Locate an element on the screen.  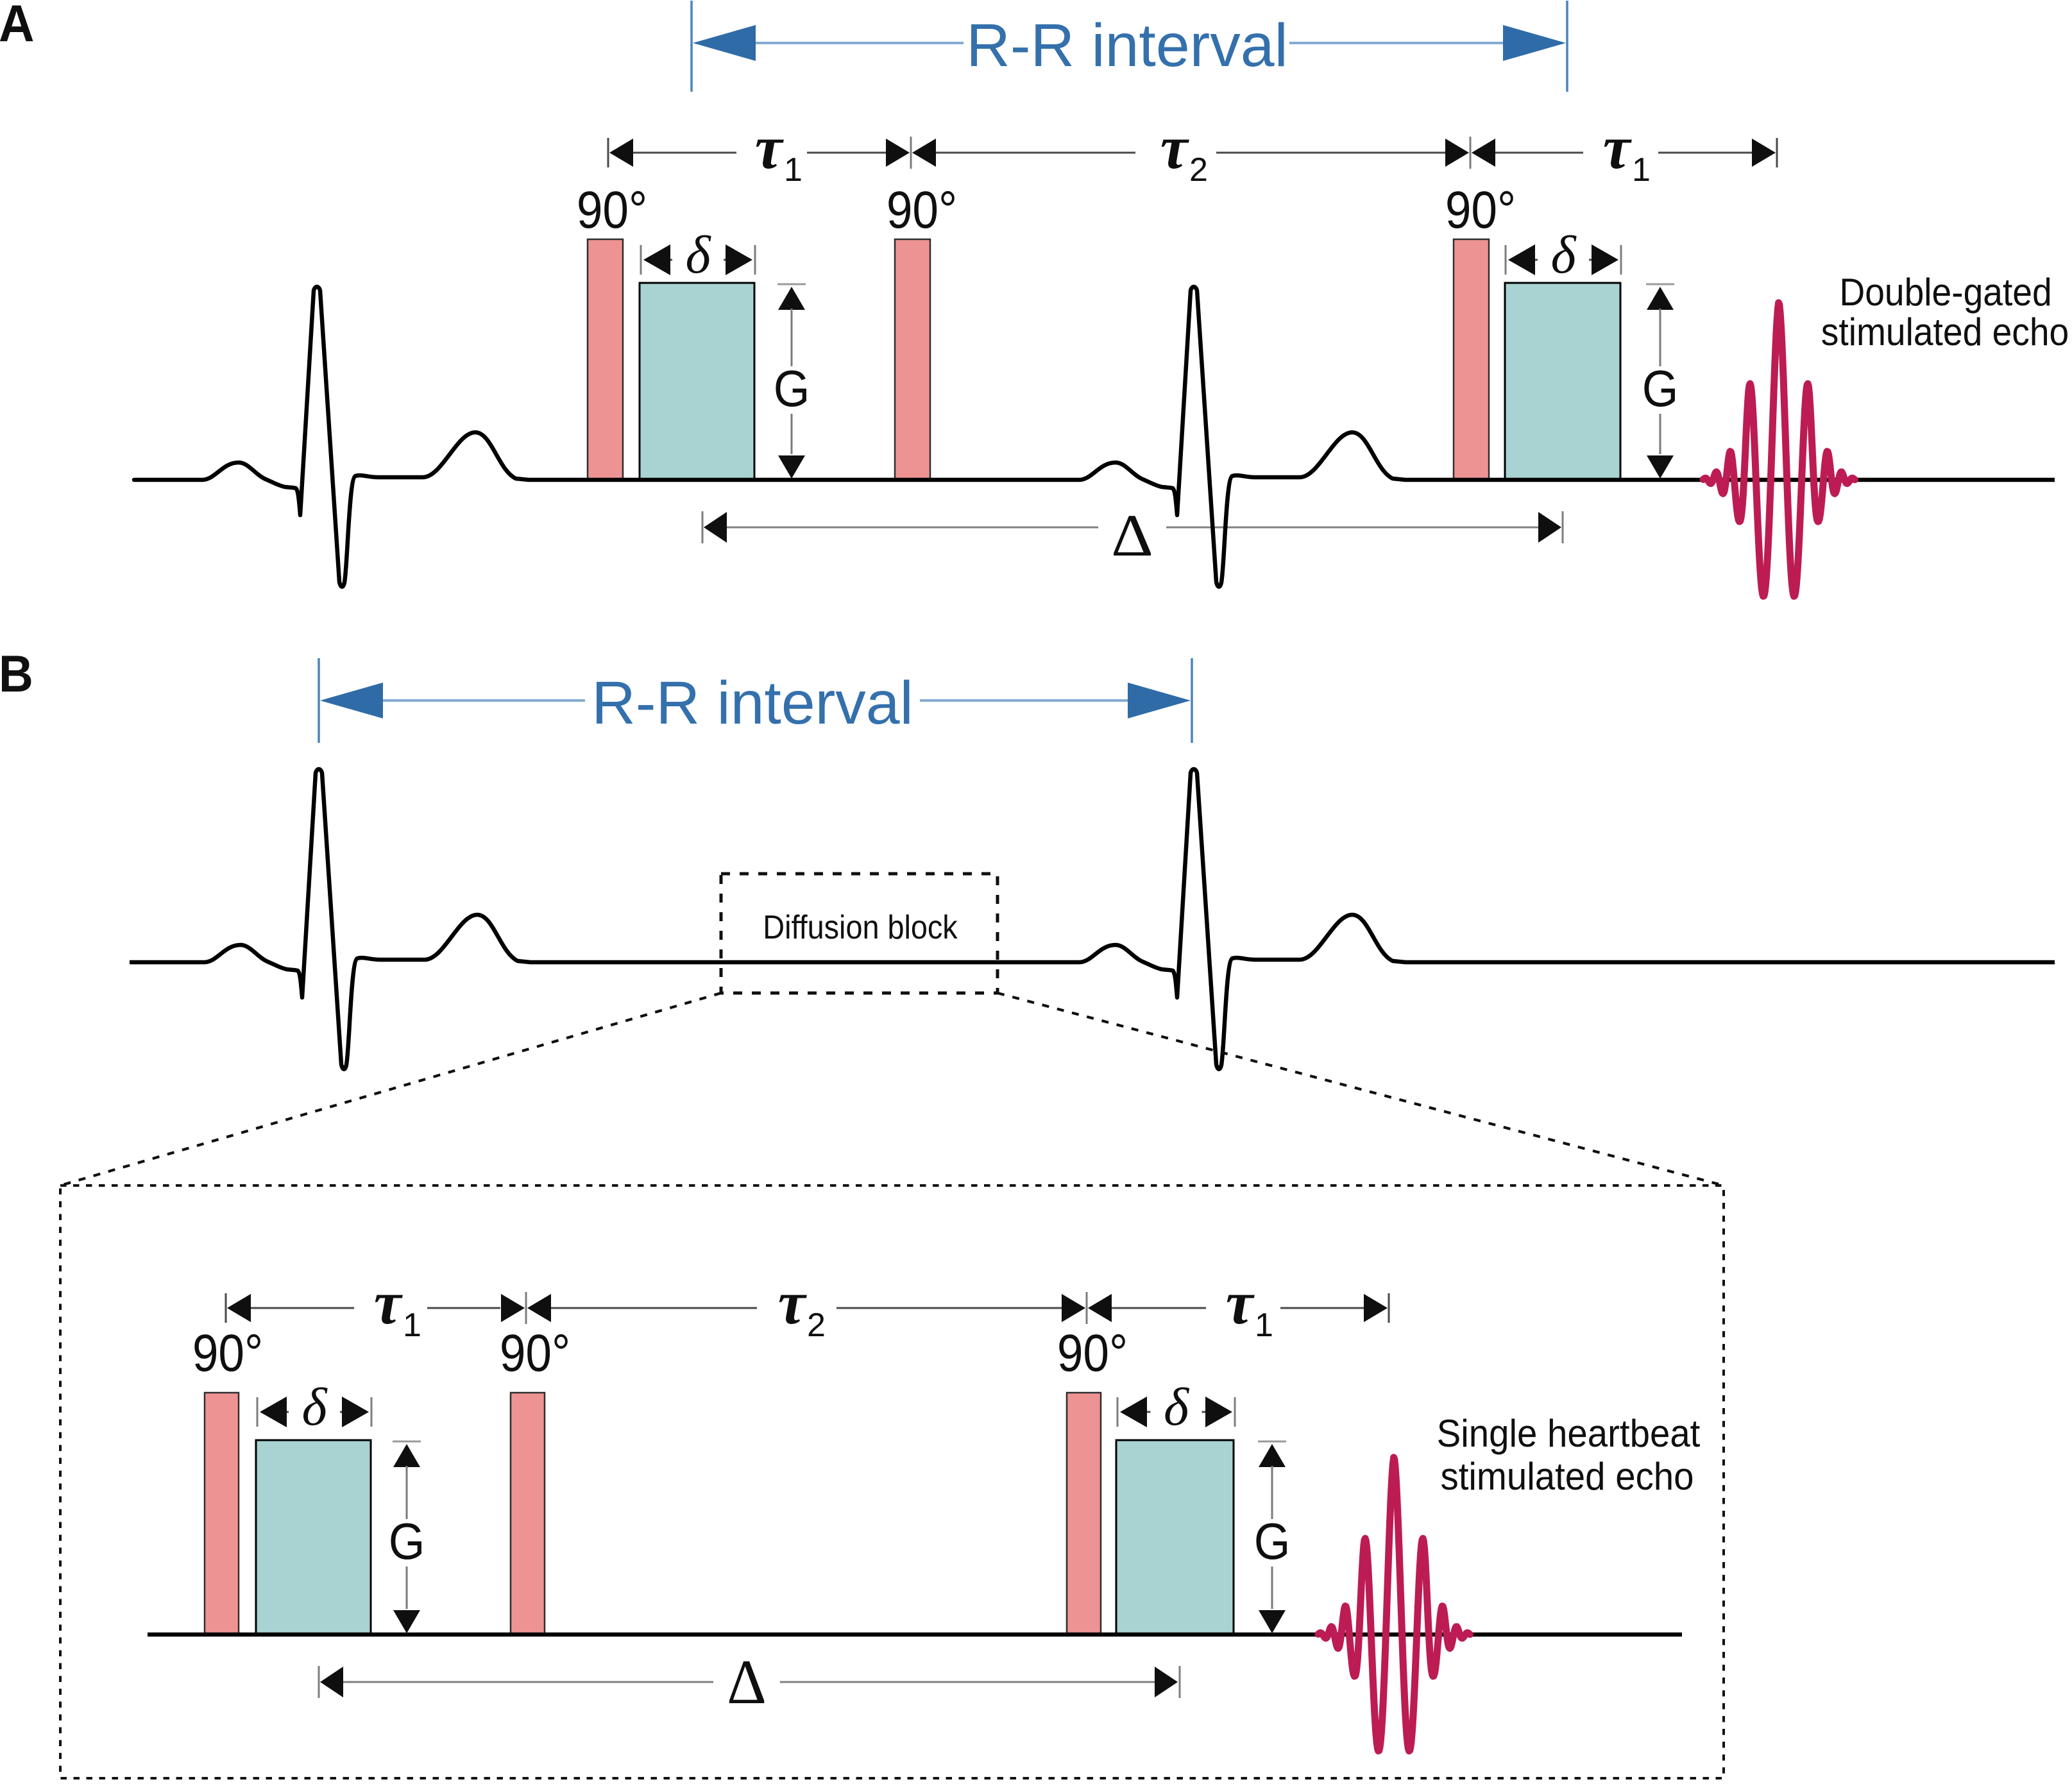
svg-text: Single heartbeat is located at coordinates (1569, 1433).